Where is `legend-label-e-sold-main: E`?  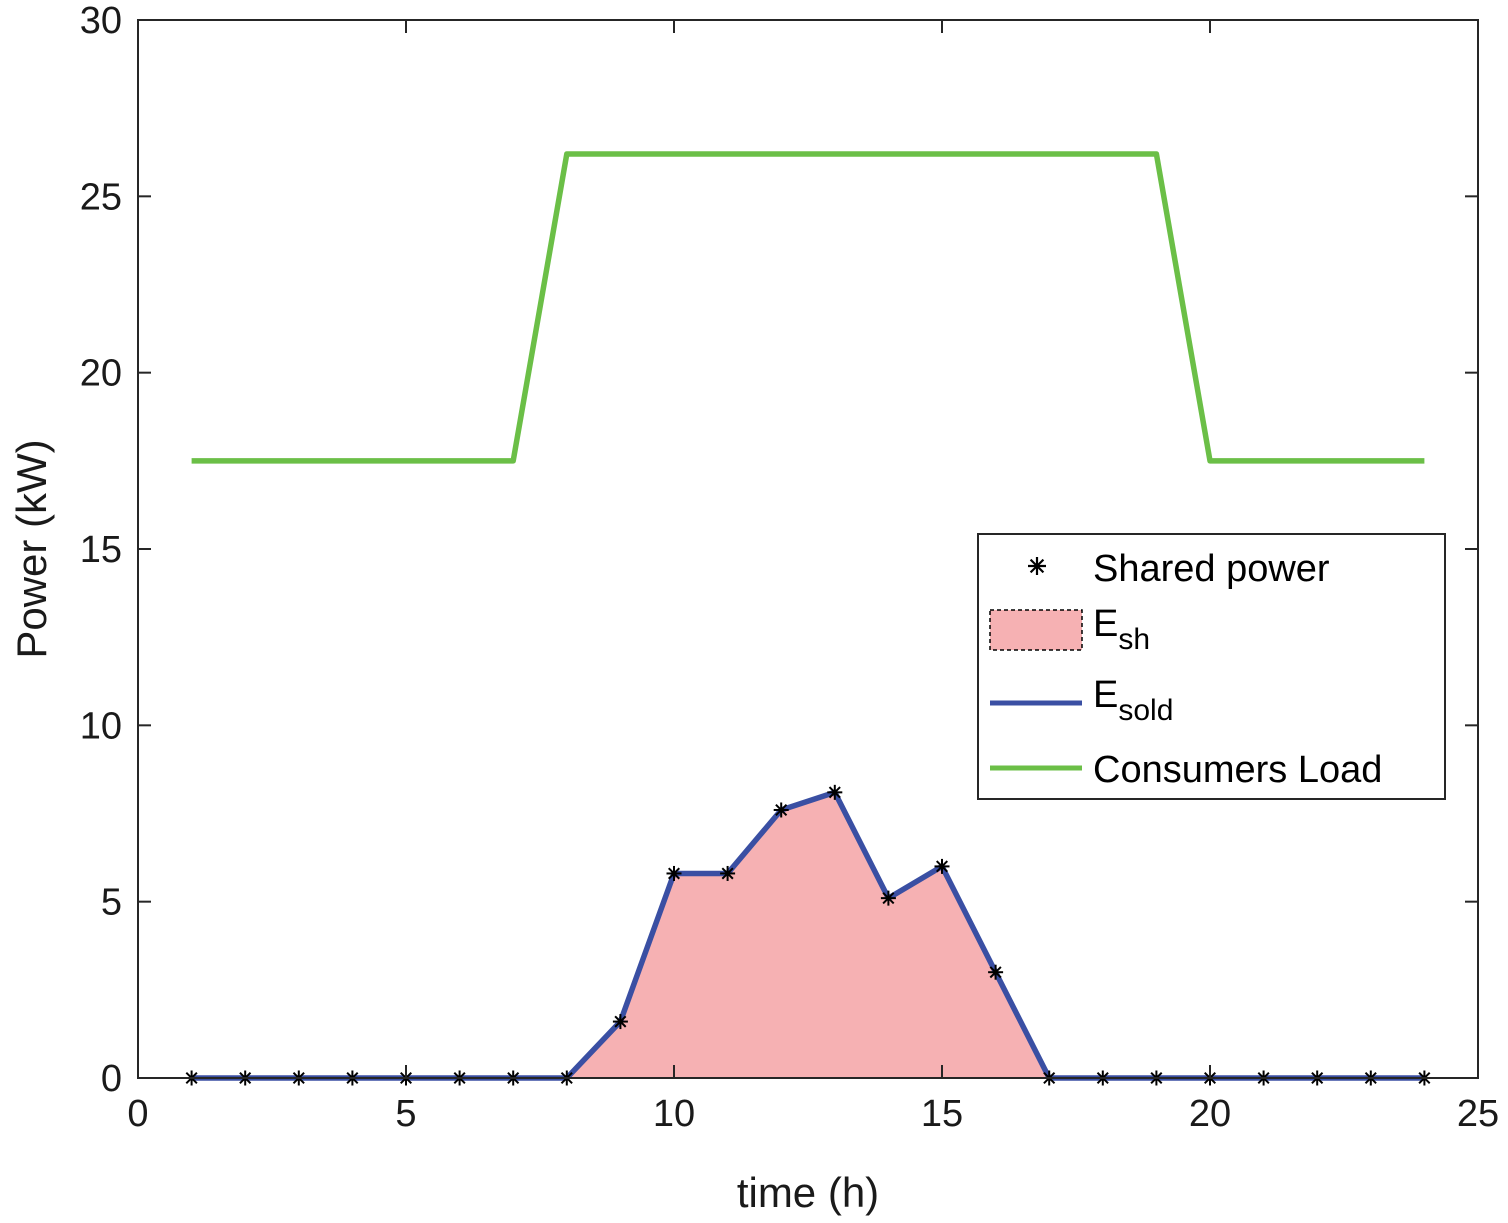
legend-label-e-sold-main: E is located at coordinates (1105, 695).